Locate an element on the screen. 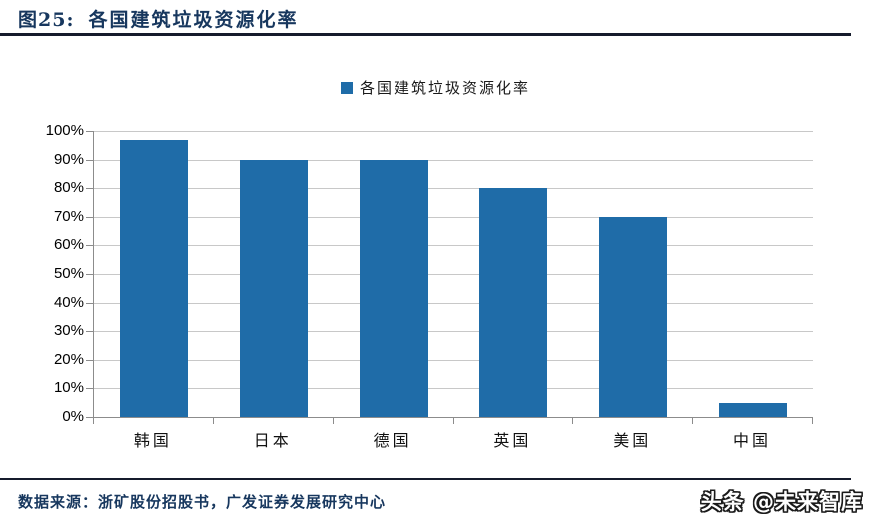  y-tick-label: 10% is located at coordinates (68, 388).